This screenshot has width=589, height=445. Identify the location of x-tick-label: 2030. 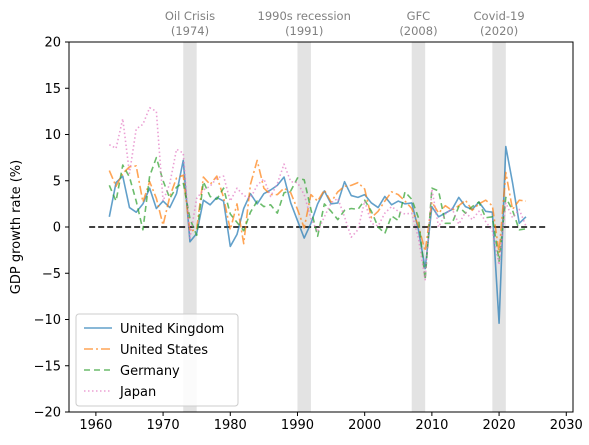
(566, 425).